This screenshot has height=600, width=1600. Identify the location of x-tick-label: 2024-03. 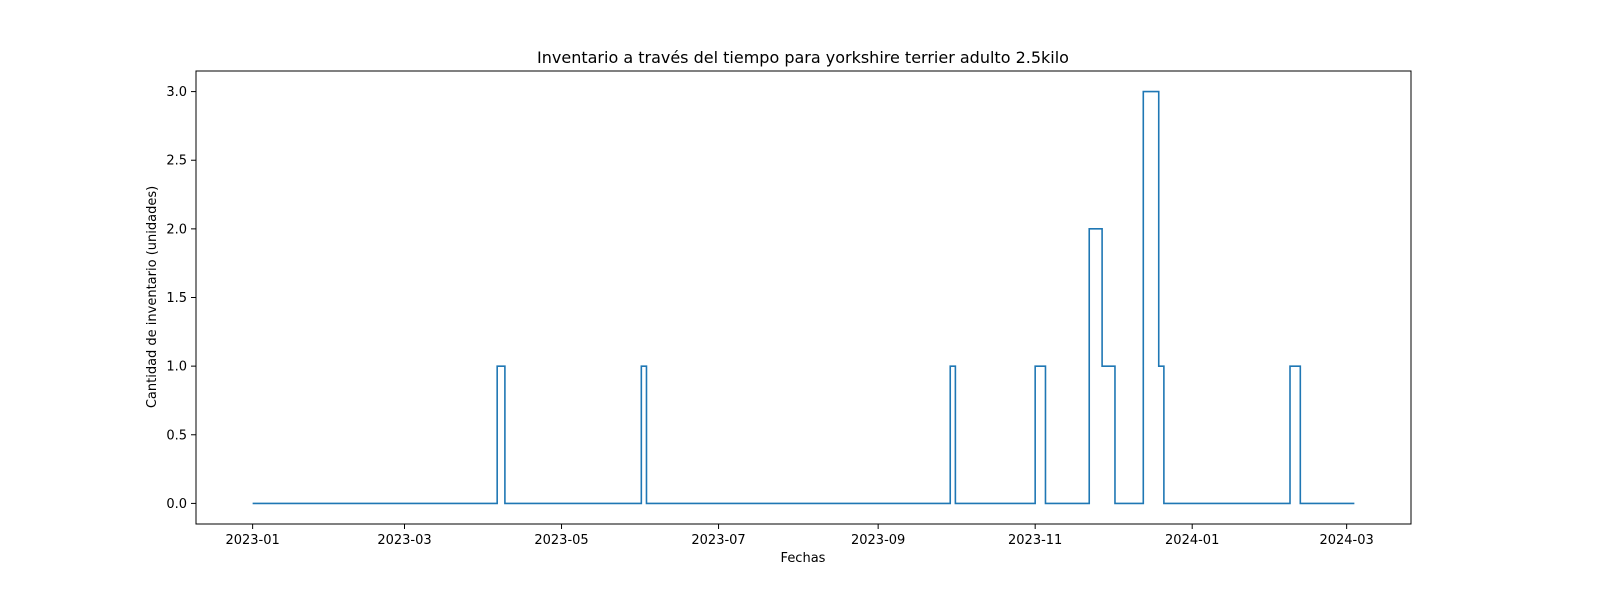
(1346, 540).